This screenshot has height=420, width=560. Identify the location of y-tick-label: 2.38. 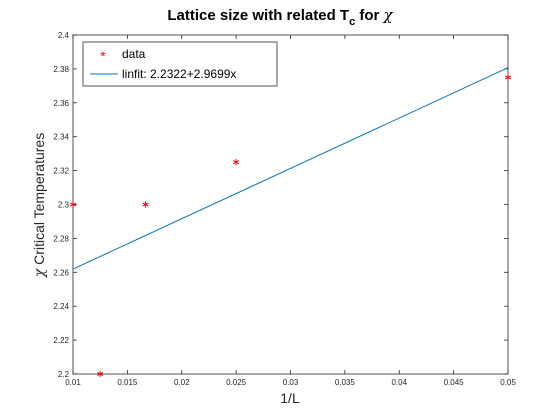
(61, 69).